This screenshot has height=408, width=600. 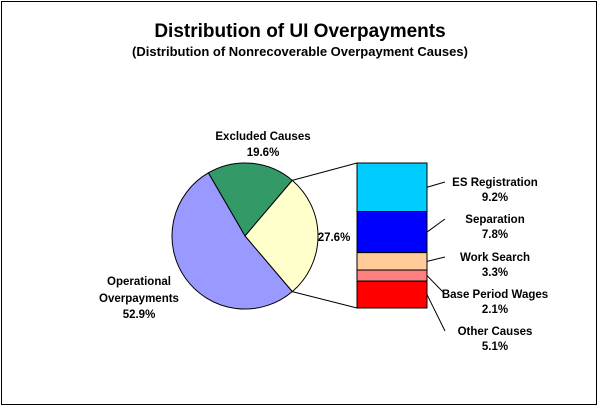 What do you see at coordinates (263, 153) in the screenshot?
I see `pie-value-label: 19.6%` at bounding box center [263, 153].